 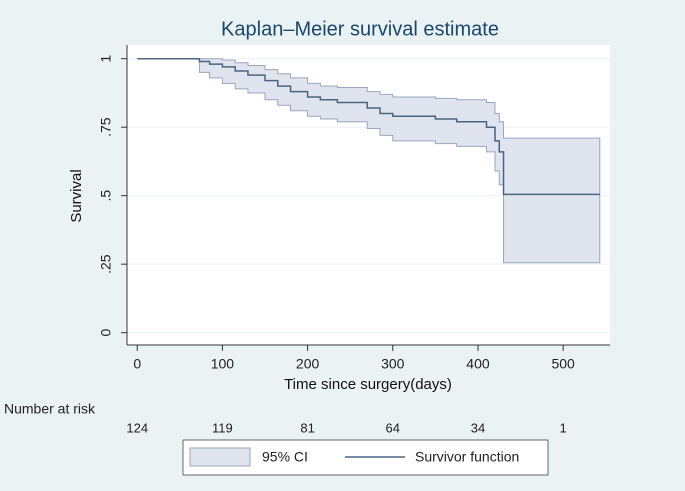 I want to click on y-tick-label: 0, so click(x=106, y=333).